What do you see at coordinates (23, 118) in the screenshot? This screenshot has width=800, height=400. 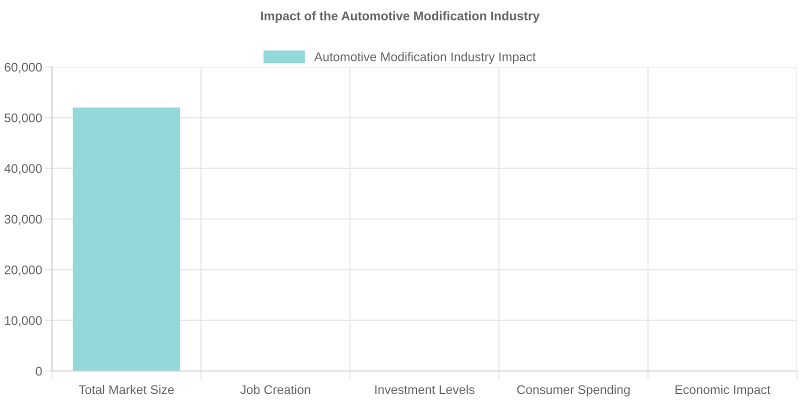 I see `y-tick-label: 50,000` at bounding box center [23, 118].